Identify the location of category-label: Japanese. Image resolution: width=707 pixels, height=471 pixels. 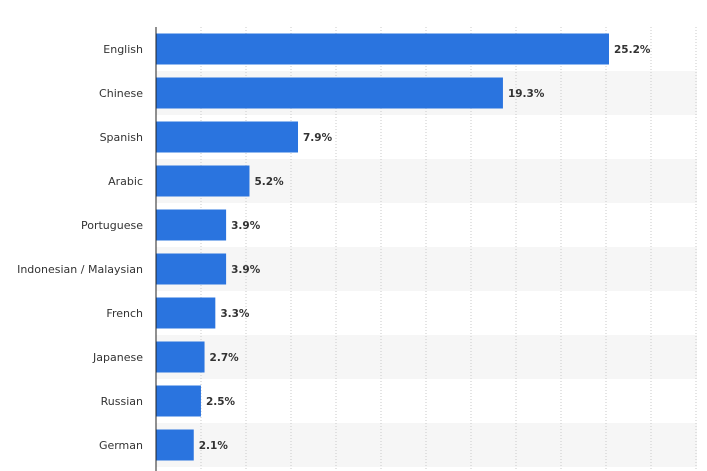
(117, 357).